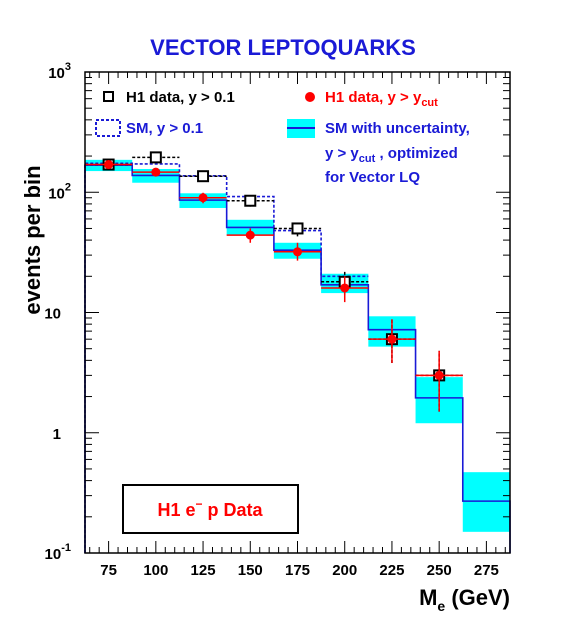  What do you see at coordinates (428, 597) in the screenshot?
I see `x-axis-label-main: M` at bounding box center [428, 597].